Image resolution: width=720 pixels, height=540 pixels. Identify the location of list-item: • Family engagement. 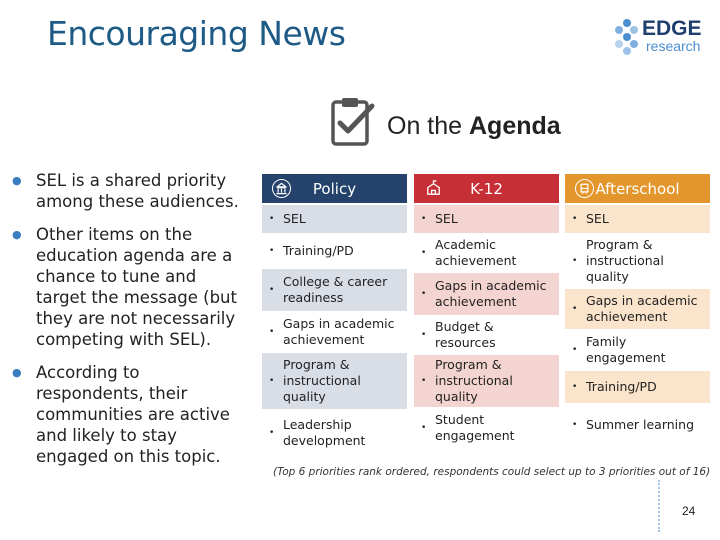
(637, 350).